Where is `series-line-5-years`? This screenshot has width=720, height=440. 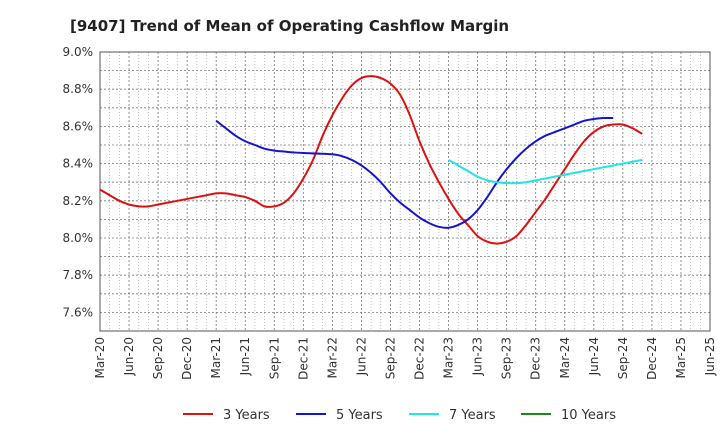 series-line-5-years is located at coordinates (414, 172).